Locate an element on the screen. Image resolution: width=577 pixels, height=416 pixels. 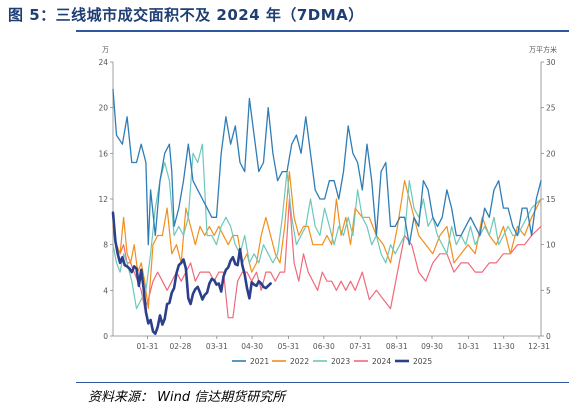
x-tick-label: 04-30 is located at coordinates (252, 346).